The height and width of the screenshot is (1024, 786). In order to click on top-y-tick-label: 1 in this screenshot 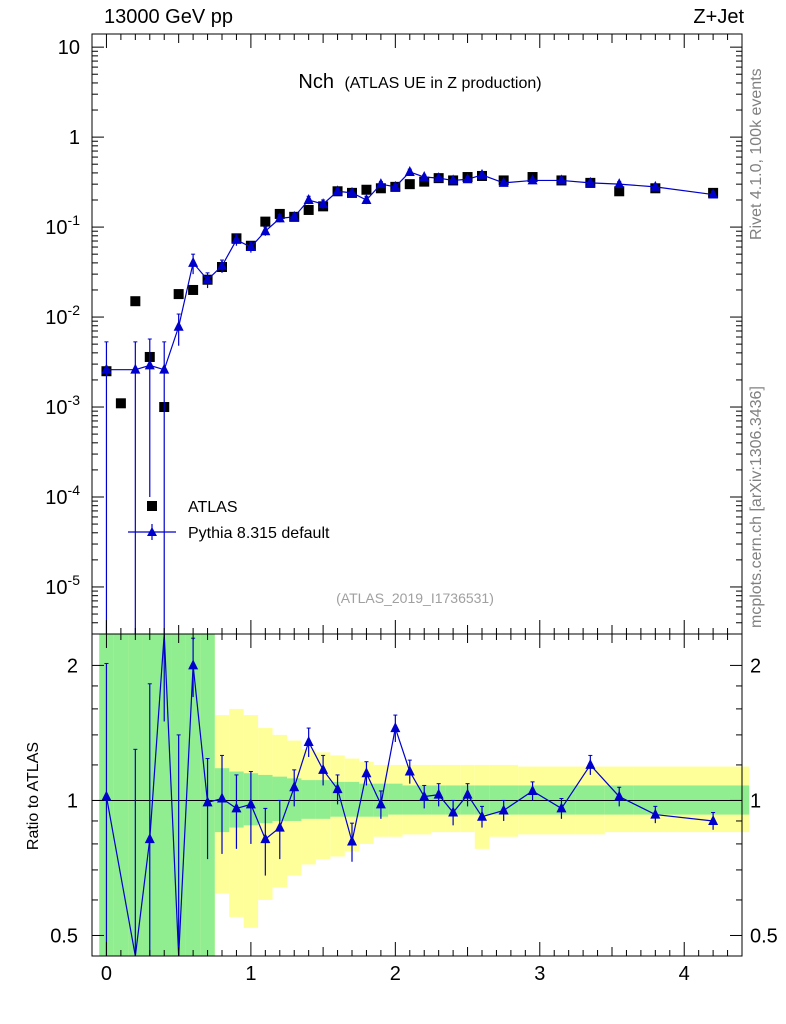, I will do `click(74, 138)`.